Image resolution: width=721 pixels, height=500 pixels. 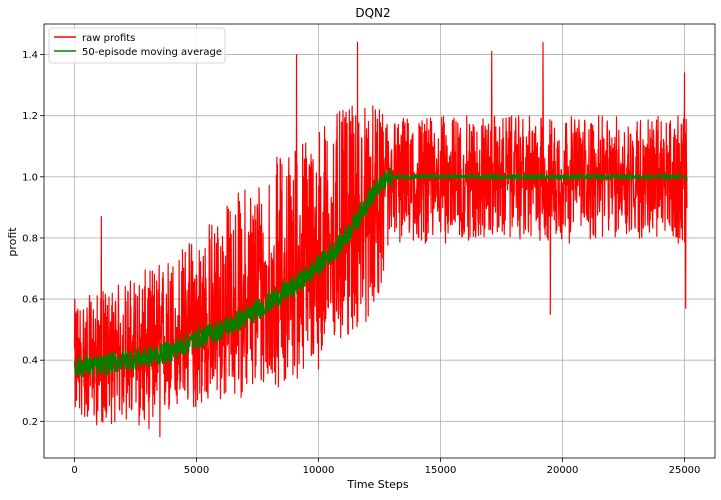 I want to click on legend-label-raw-profits: raw profits, so click(x=108, y=38).